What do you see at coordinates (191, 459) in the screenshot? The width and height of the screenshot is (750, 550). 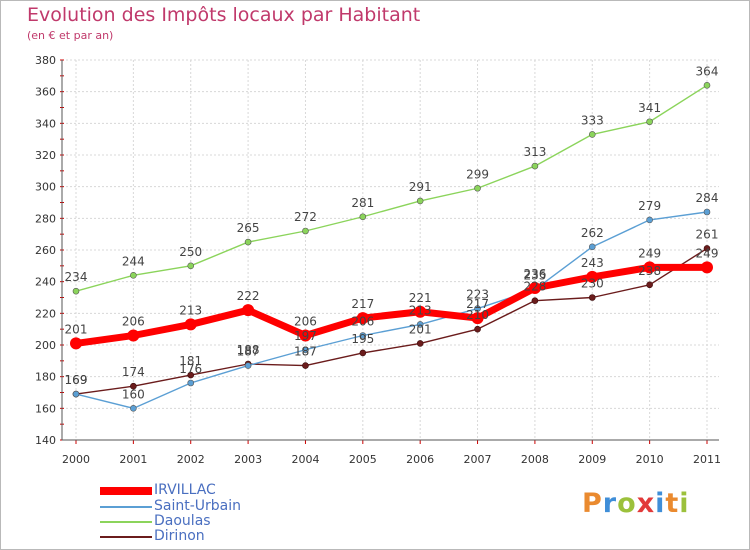 I see `x-tick-label: 2002` at bounding box center [191, 459].